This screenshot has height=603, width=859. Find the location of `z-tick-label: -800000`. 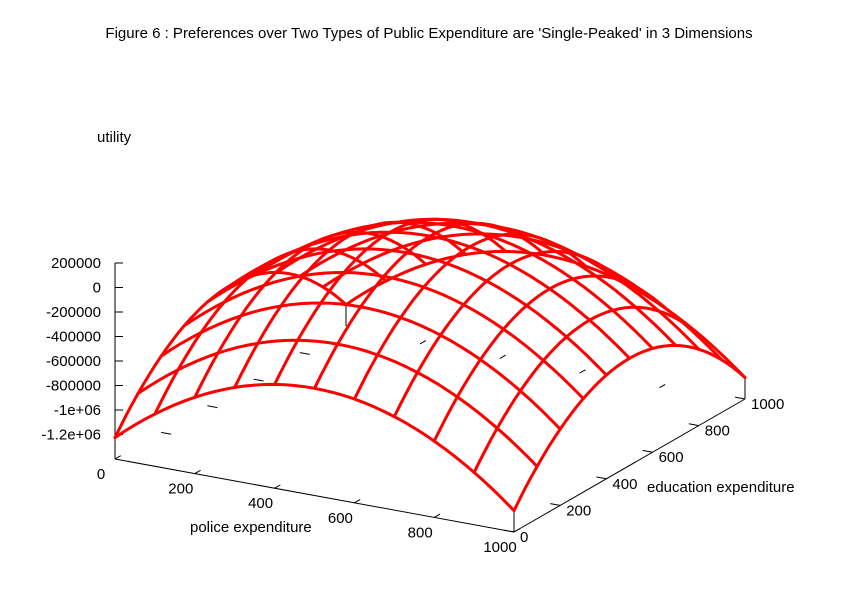

z-tick-label: -800000 is located at coordinates (73, 386).